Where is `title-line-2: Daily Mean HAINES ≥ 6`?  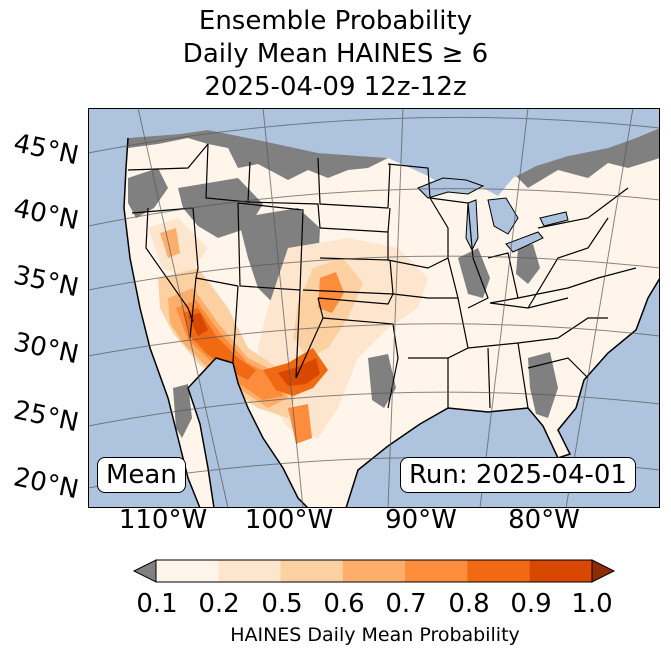 title-line-2: Daily Mean HAINES ≥ 6 is located at coordinates (335, 54).